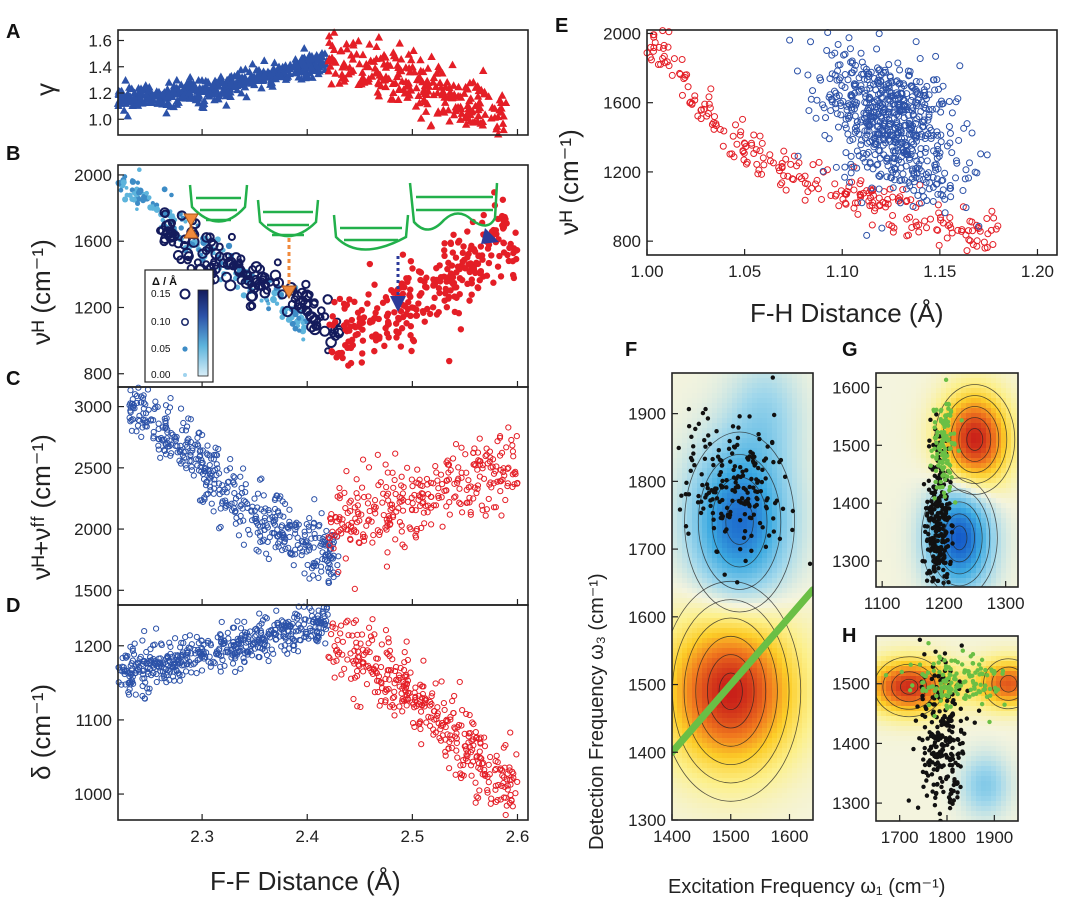 Image resolution: width=1080 pixels, height=912 pixels. What do you see at coordinates (98, 374) in the screenshot?
I see `y-tick-label: 800` at bounding box center [98, 374].